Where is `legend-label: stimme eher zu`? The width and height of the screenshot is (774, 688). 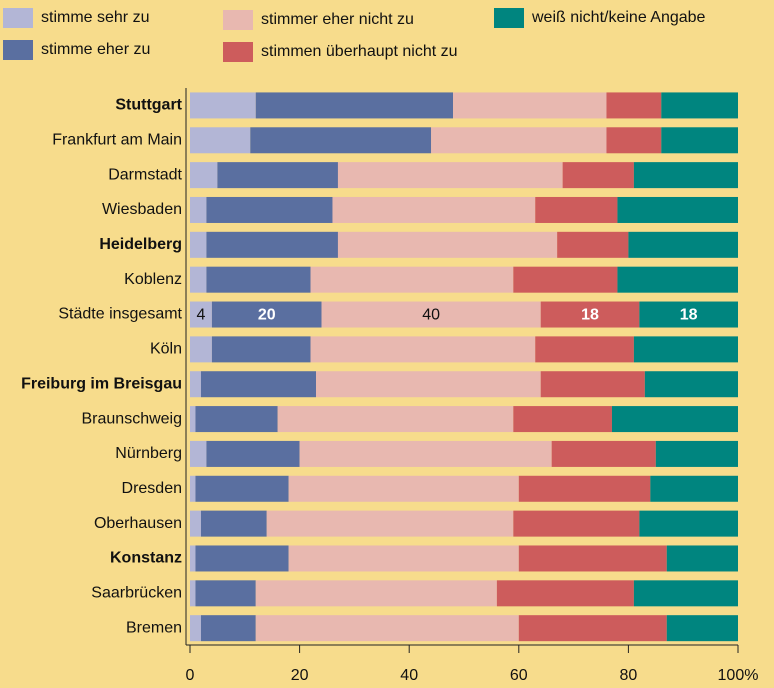 legend-label: stimme eher zu is located at coordinates (95, 49).